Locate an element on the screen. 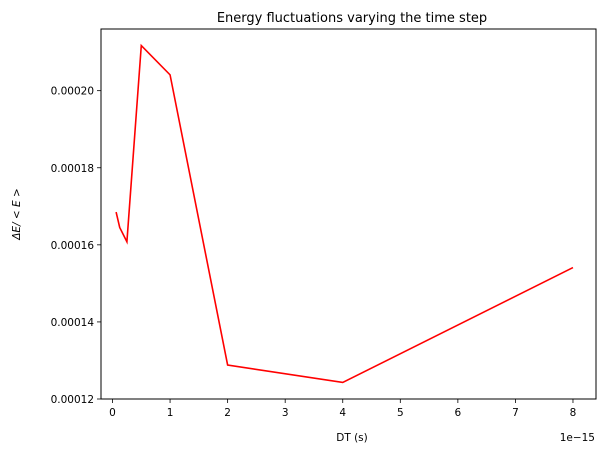 The image size is (603, 453). y-axis-ticks: 0.00012 0.00014 0.00016 0.00018 0.00020 is located at coordinates (76, 246).